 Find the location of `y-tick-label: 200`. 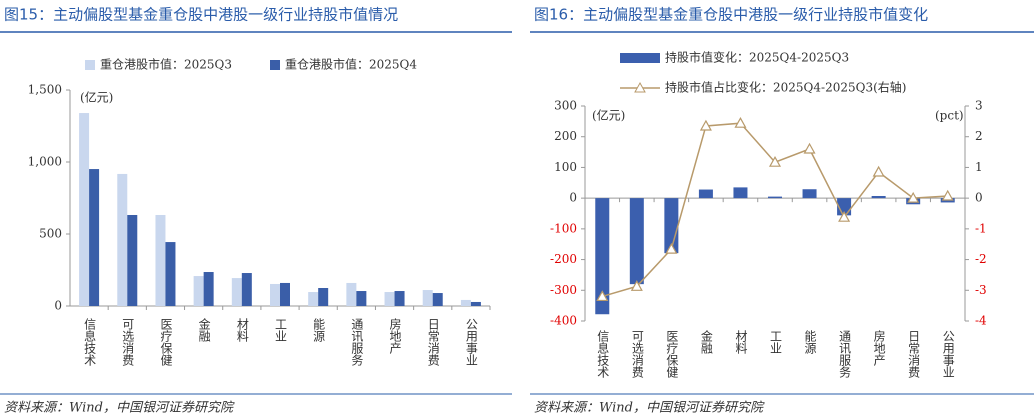

y-tick-label: 200 is located at coordinates (565, 136).